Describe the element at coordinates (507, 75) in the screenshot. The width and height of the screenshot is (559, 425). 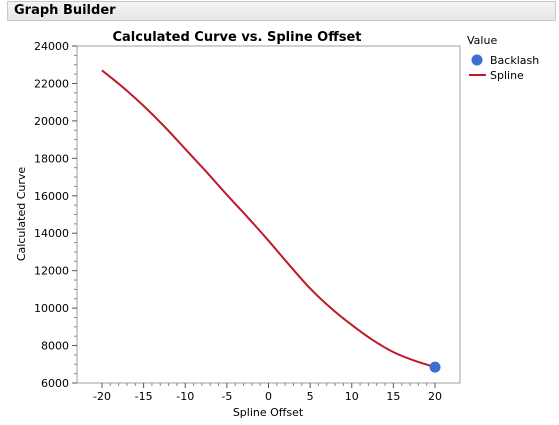
I see `legend-label-spline: Spline` at that location.